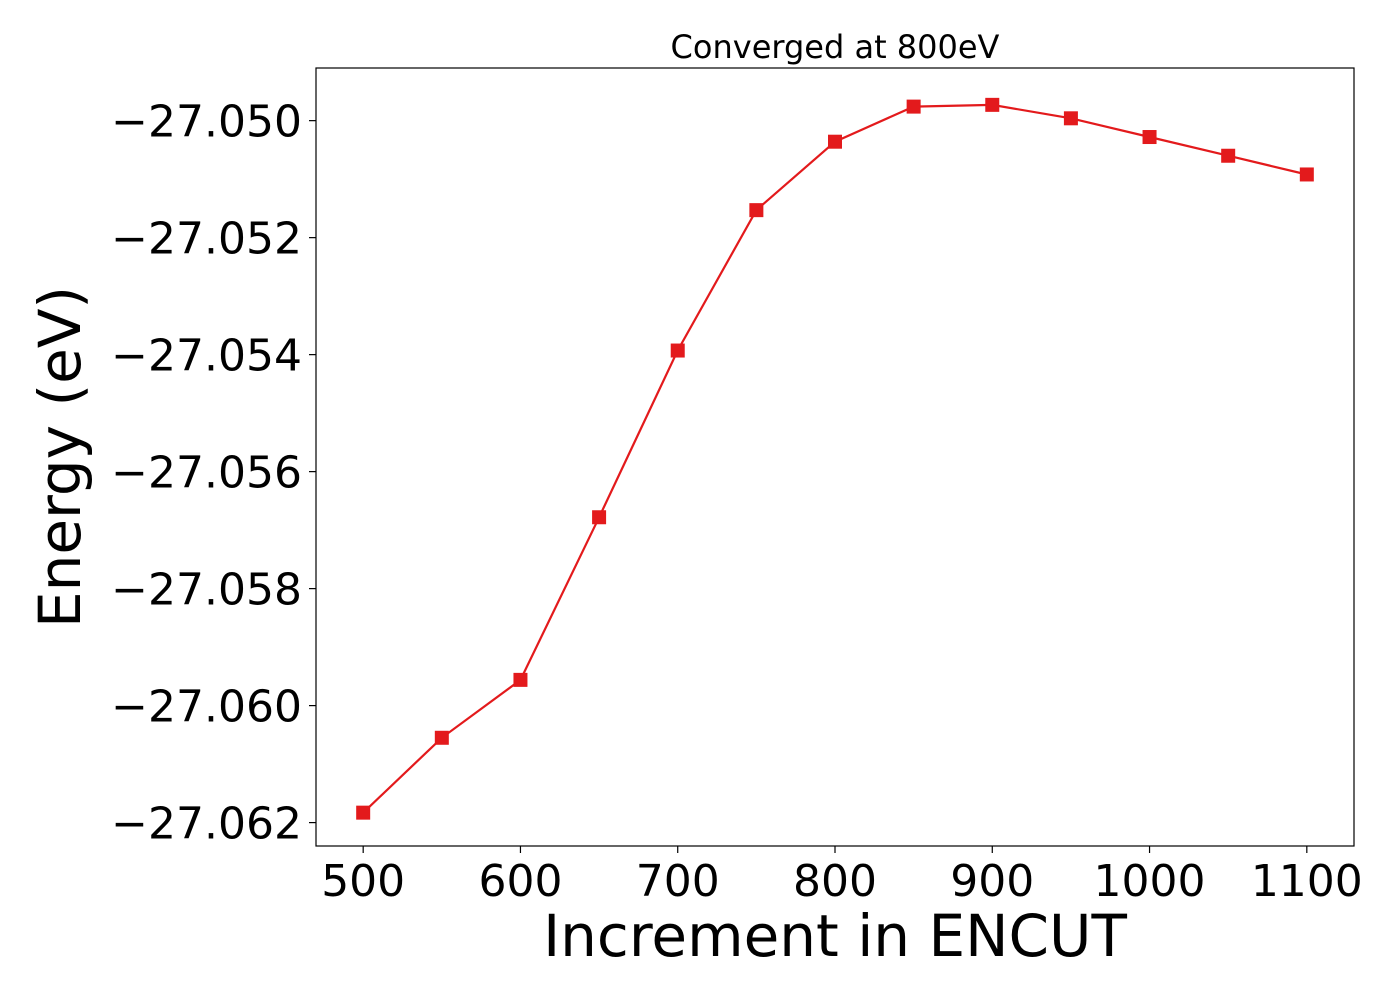 The image size is (1400, 1000). I want to click on y-axis-label: Energy (eV), so click(60, 457).